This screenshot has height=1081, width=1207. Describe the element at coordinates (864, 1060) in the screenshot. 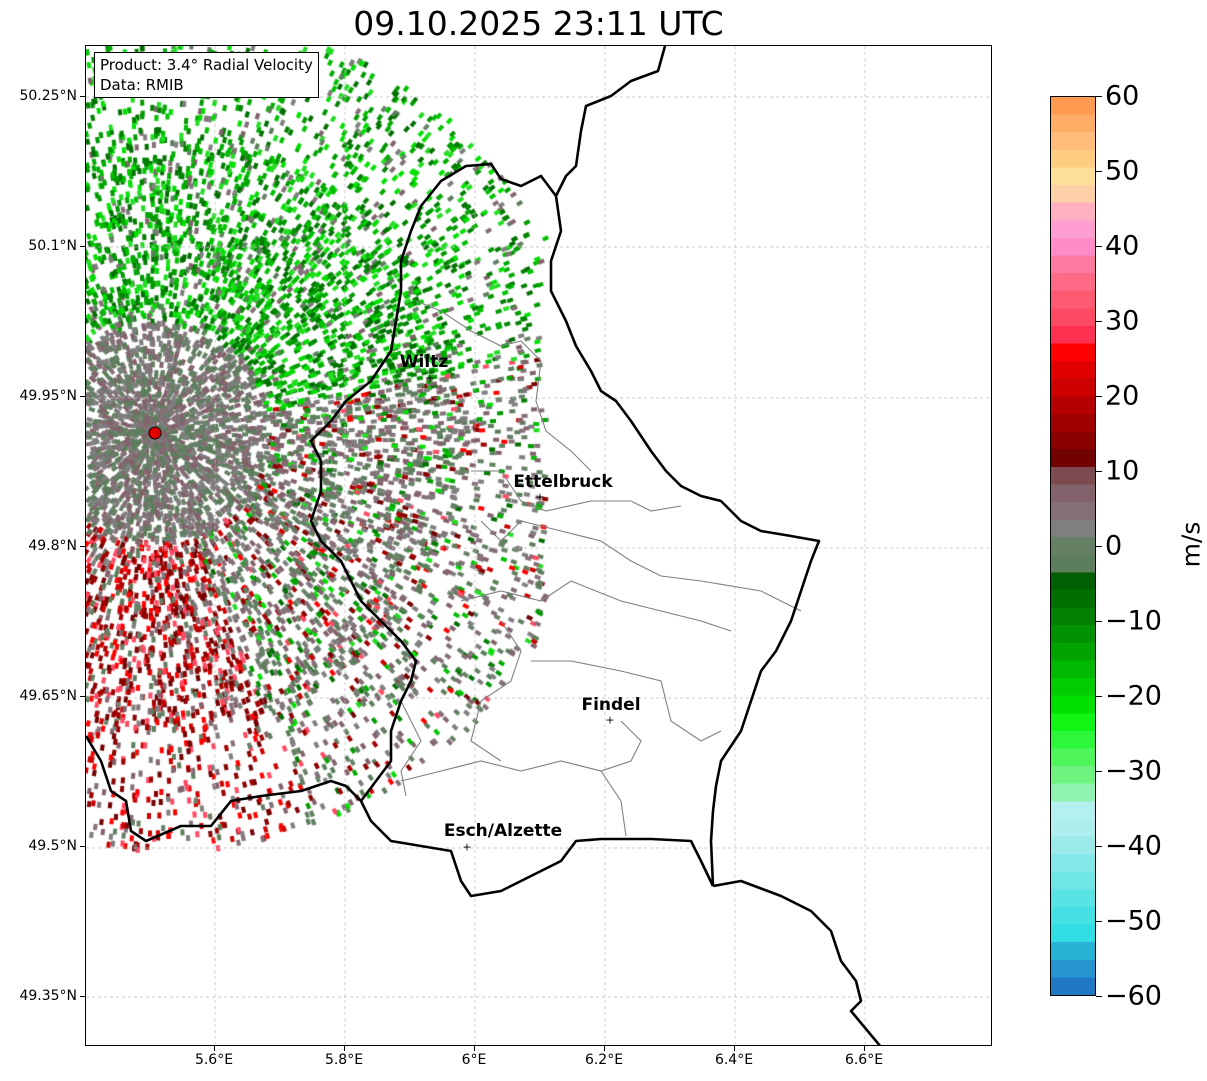

I see `lon-tick-label: 6.6°E` at that location.